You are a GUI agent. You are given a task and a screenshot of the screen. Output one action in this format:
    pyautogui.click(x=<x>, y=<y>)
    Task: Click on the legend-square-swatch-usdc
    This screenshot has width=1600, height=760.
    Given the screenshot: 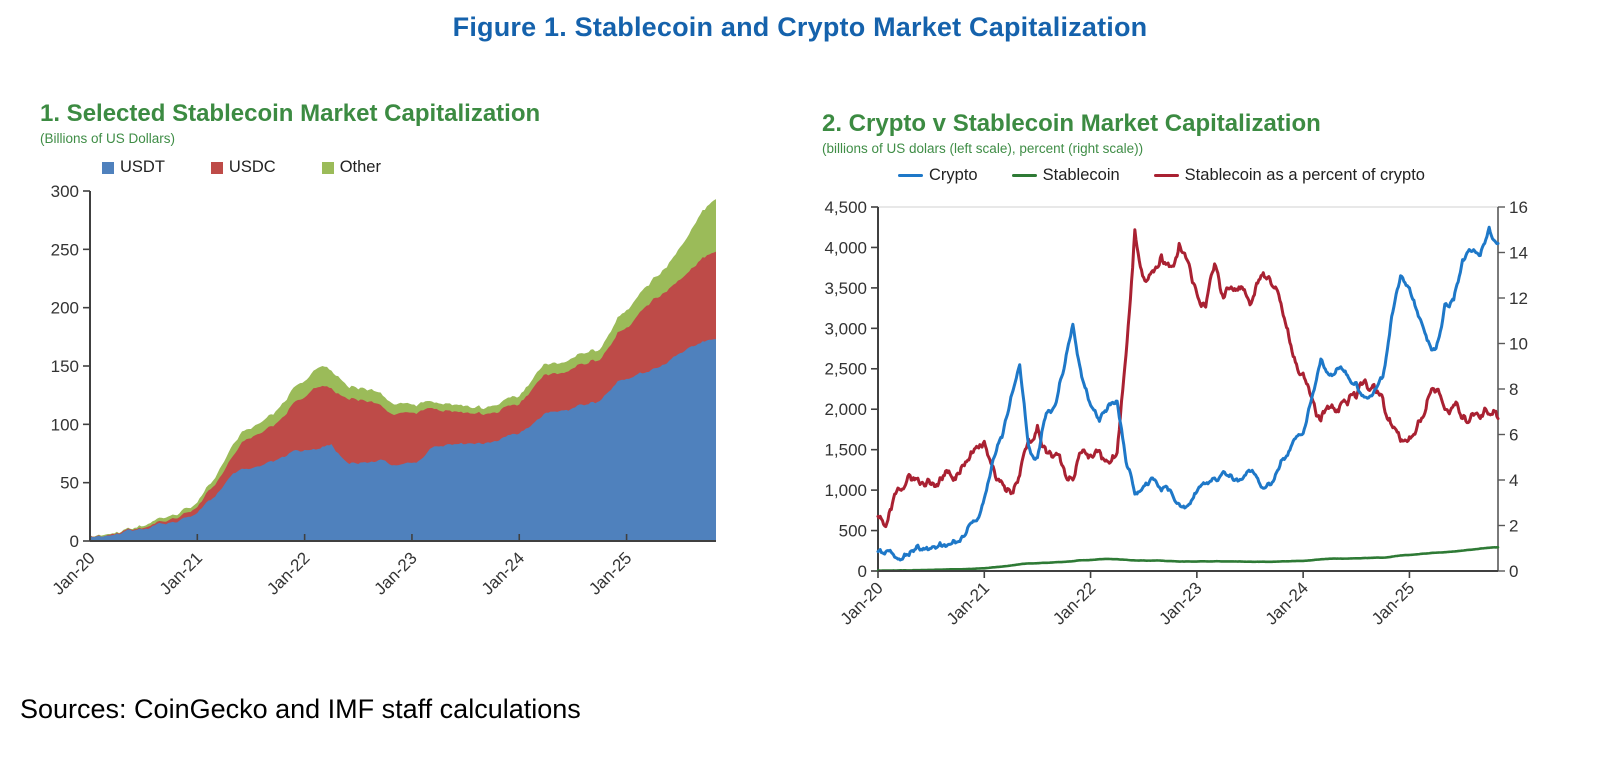 What is the action you would take?
    pyautogui.click(x=216, y=167)
    